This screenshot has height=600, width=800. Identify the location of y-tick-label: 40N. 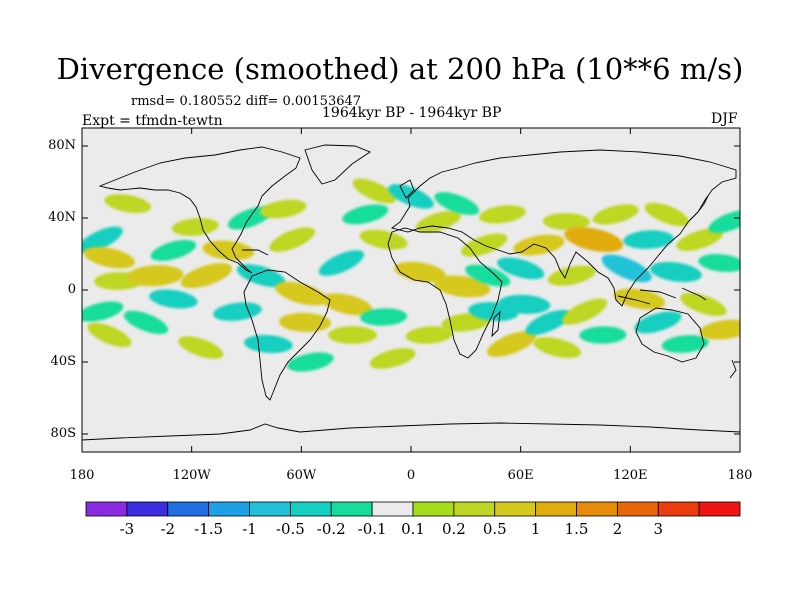
(62, 217).